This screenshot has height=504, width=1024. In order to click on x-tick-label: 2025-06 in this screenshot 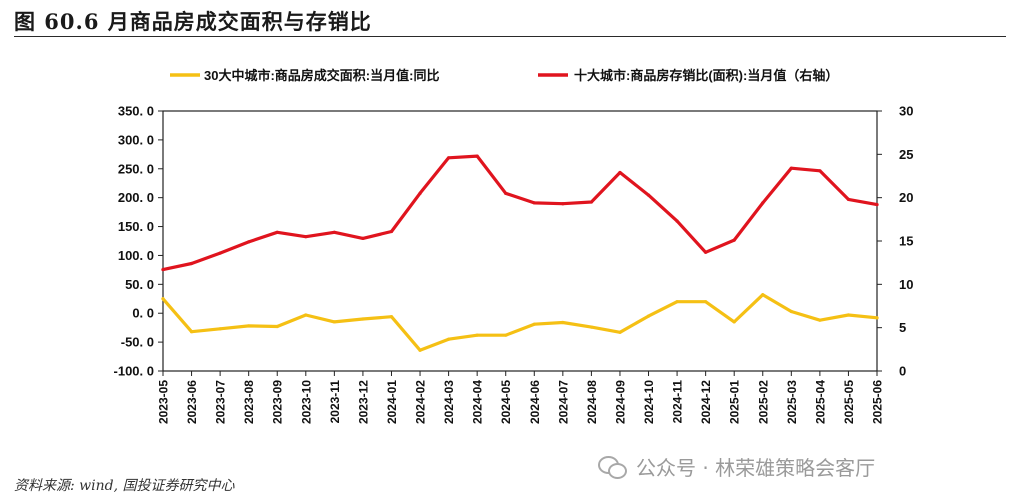, I will do `click(878, 402)`.